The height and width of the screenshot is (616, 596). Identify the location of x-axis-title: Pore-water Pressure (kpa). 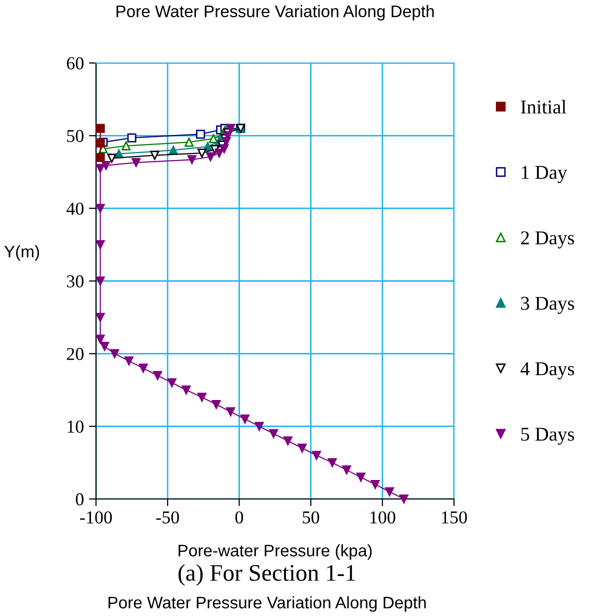
(275, 552).